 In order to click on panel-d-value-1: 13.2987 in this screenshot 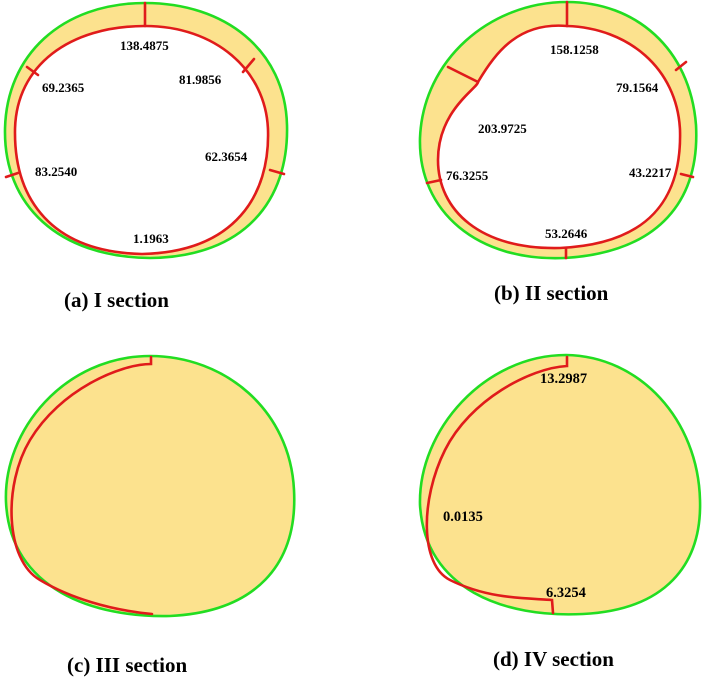, I will do `click(563, 379)`.